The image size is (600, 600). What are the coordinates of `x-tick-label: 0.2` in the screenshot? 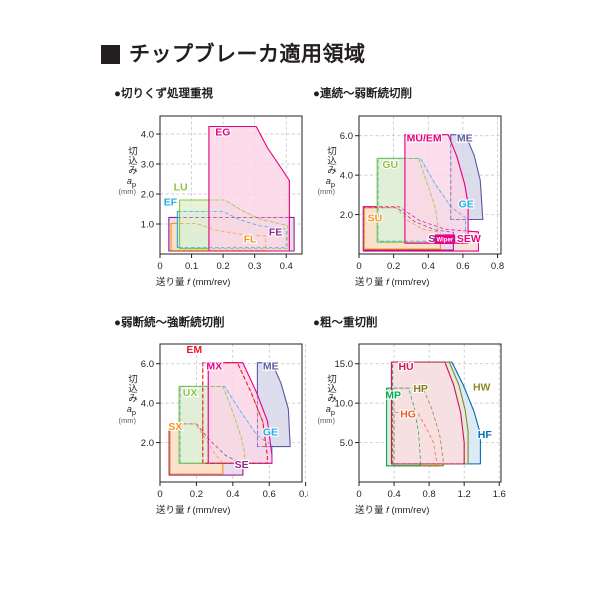 It's located at (393, 266).